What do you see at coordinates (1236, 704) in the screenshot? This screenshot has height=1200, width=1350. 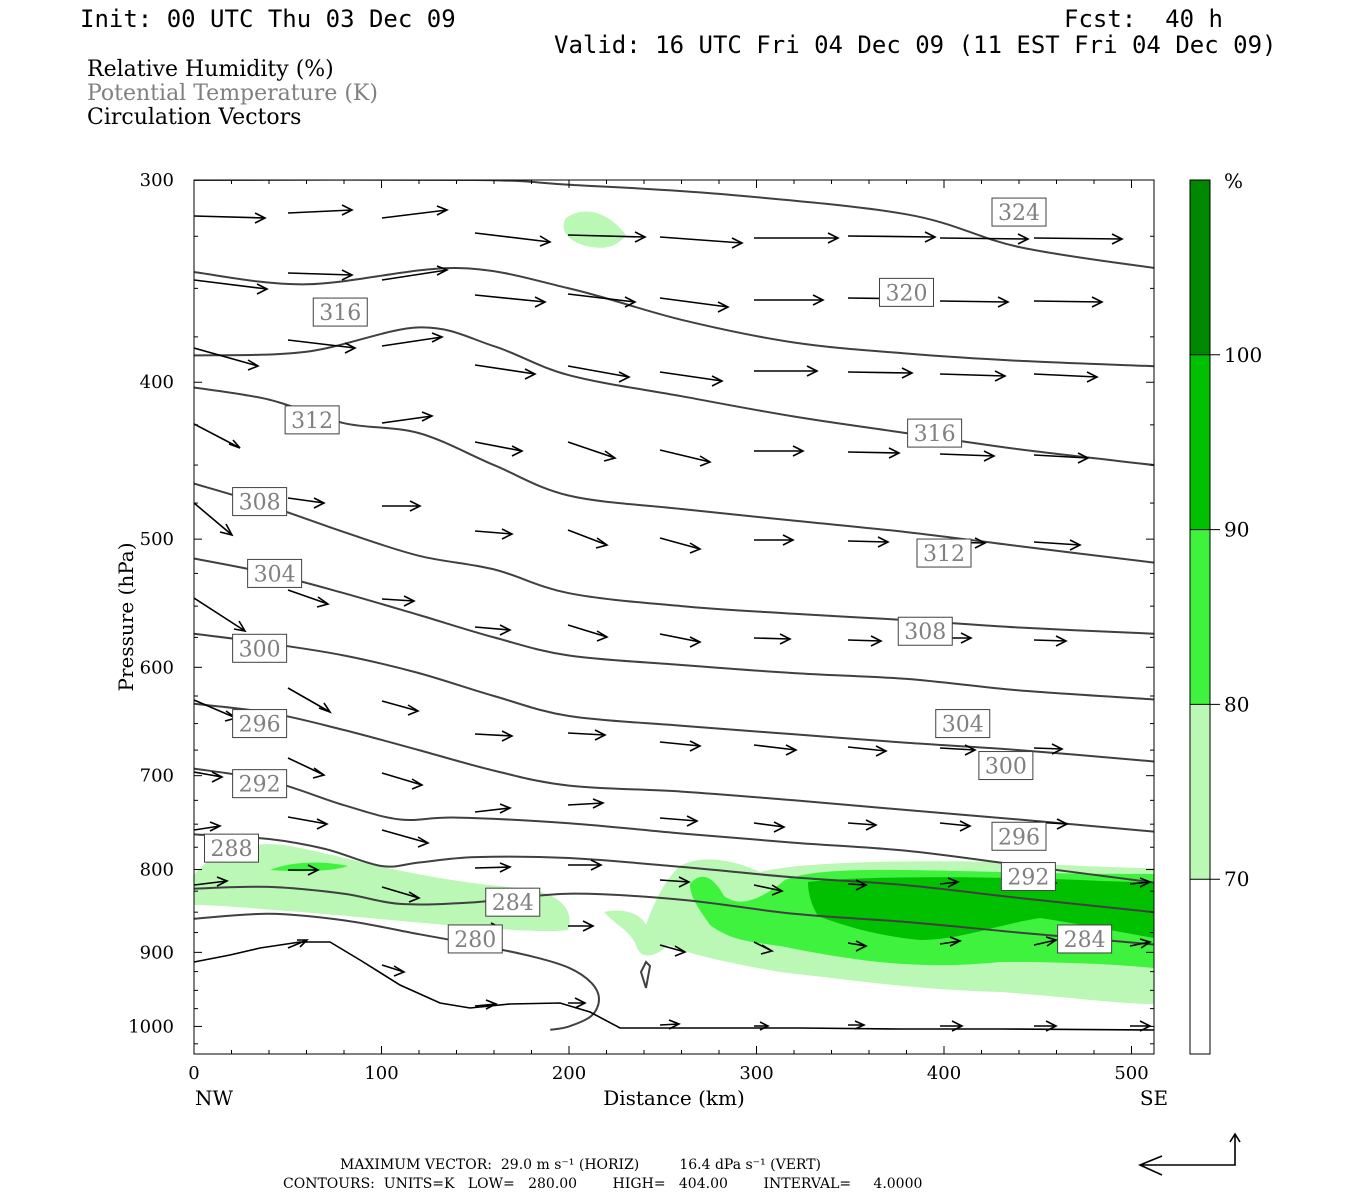 I see `colorbar-label: 80` at bounding box center [1236, 704].